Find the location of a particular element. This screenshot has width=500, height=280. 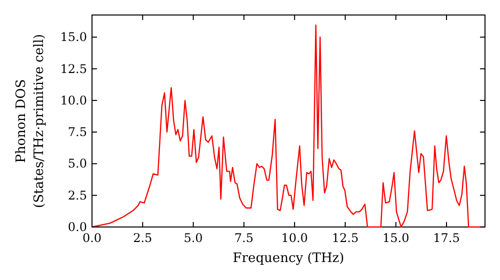

x-tick-label: 2.5 is located at coordinates (142, 238).